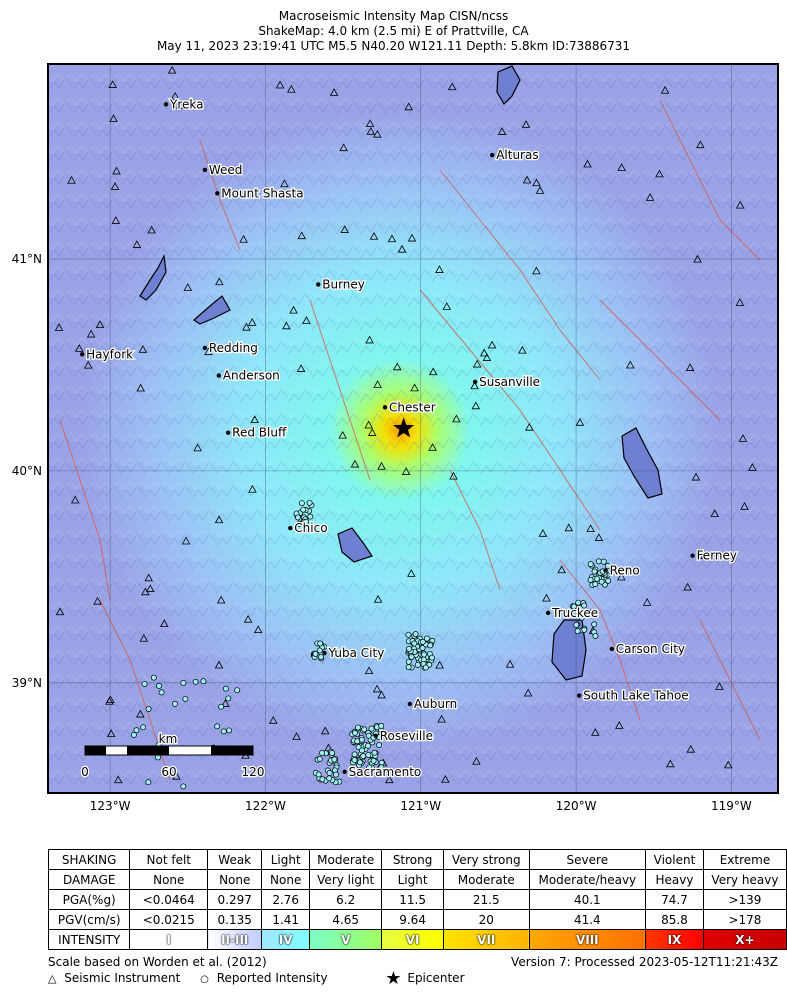  What do you see at coordinates (576, 806) in the screenshot?
I see `lon-tick-label: 120°W` at bounding box center [576, 806].